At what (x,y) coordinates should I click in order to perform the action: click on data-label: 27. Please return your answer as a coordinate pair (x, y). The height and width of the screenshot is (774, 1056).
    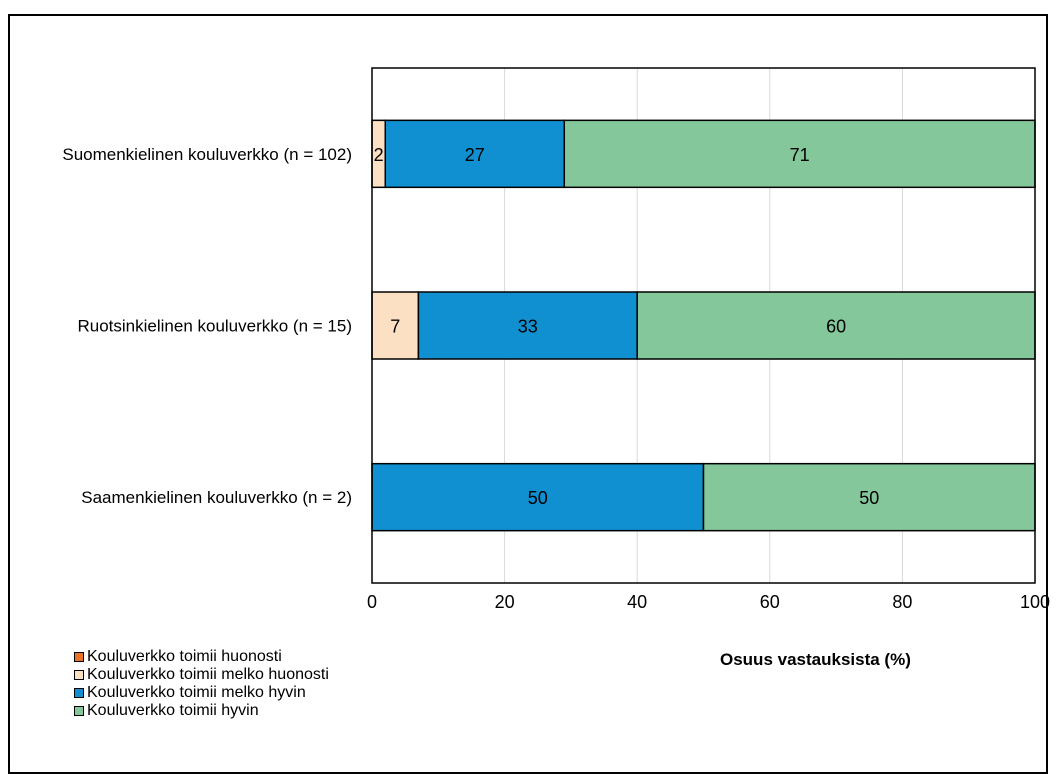
    Looking at the image, I should click on (475, 155).